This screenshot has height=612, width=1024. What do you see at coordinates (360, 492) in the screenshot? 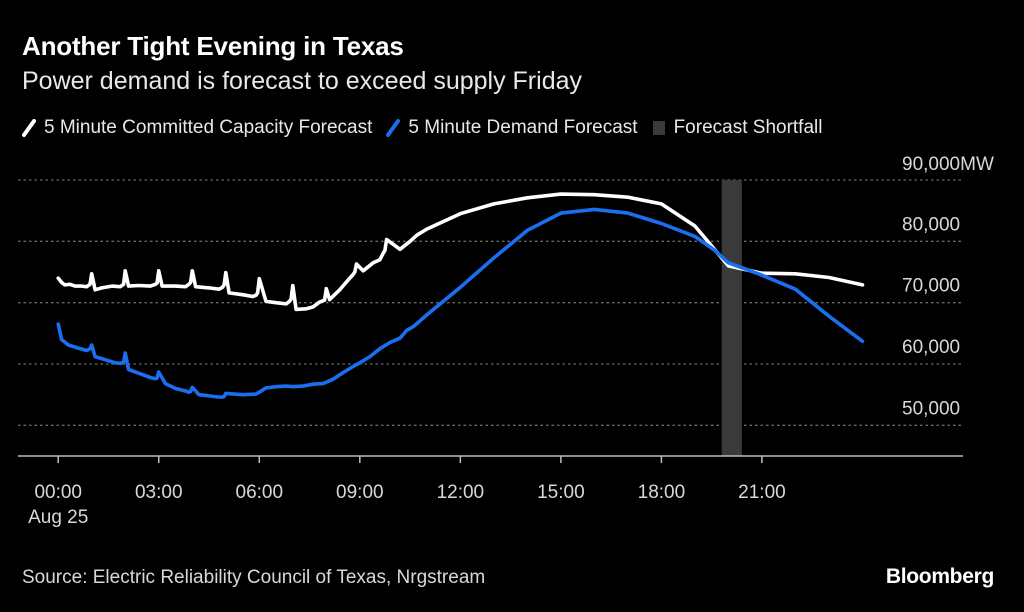
I see `x-tick-label: 09:00` at bounding box center [360, 492].